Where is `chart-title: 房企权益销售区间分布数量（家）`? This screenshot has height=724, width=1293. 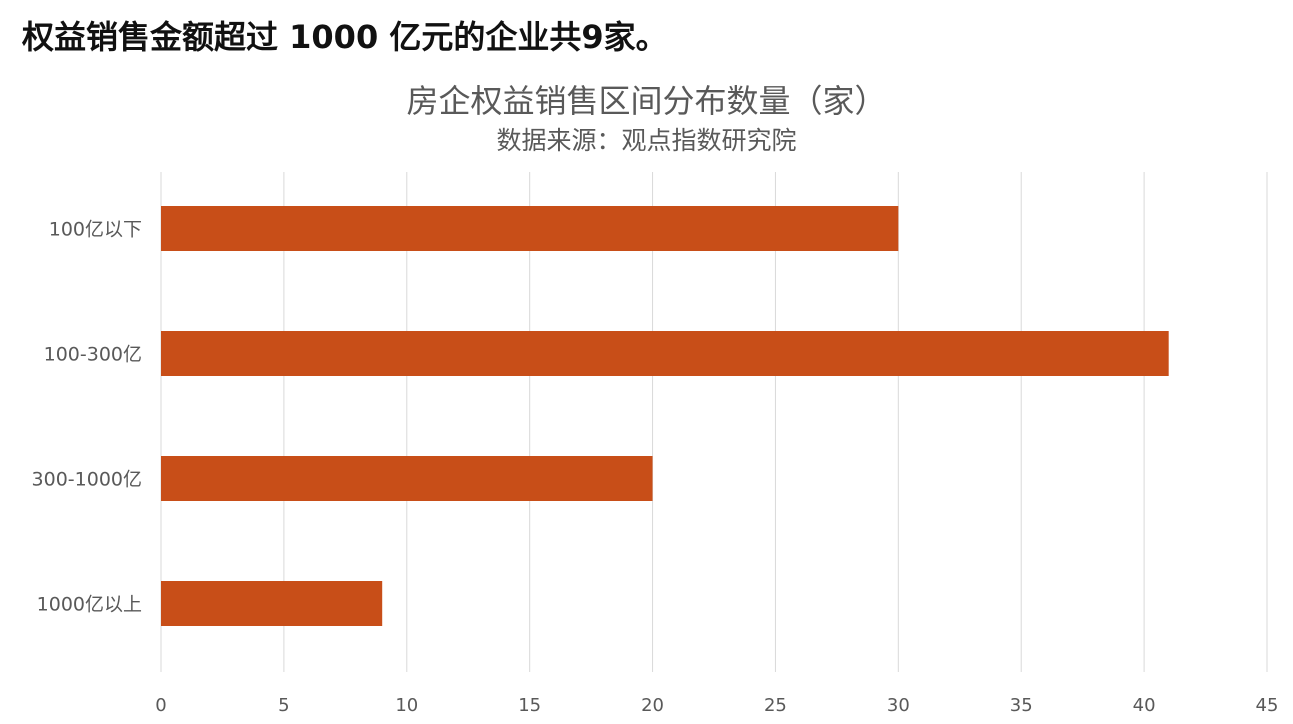
chart-title: 房企权益销售区间分布数量（家） is located at coordinates (646, 101).